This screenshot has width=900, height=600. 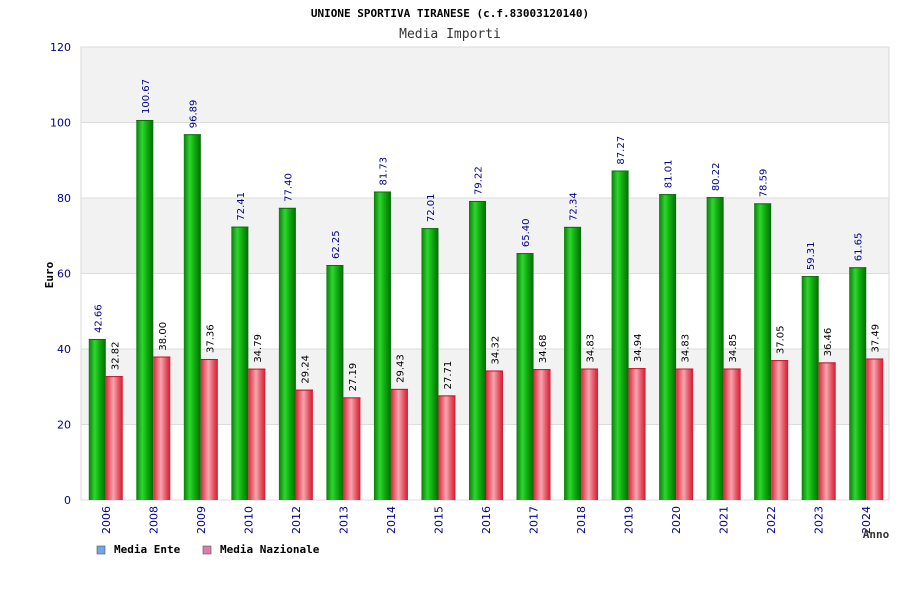 What do you see at coordinates (685, 434) in the screenshot?
I see `bar-media-nazionale-2020` at bounding box center [685, 434].